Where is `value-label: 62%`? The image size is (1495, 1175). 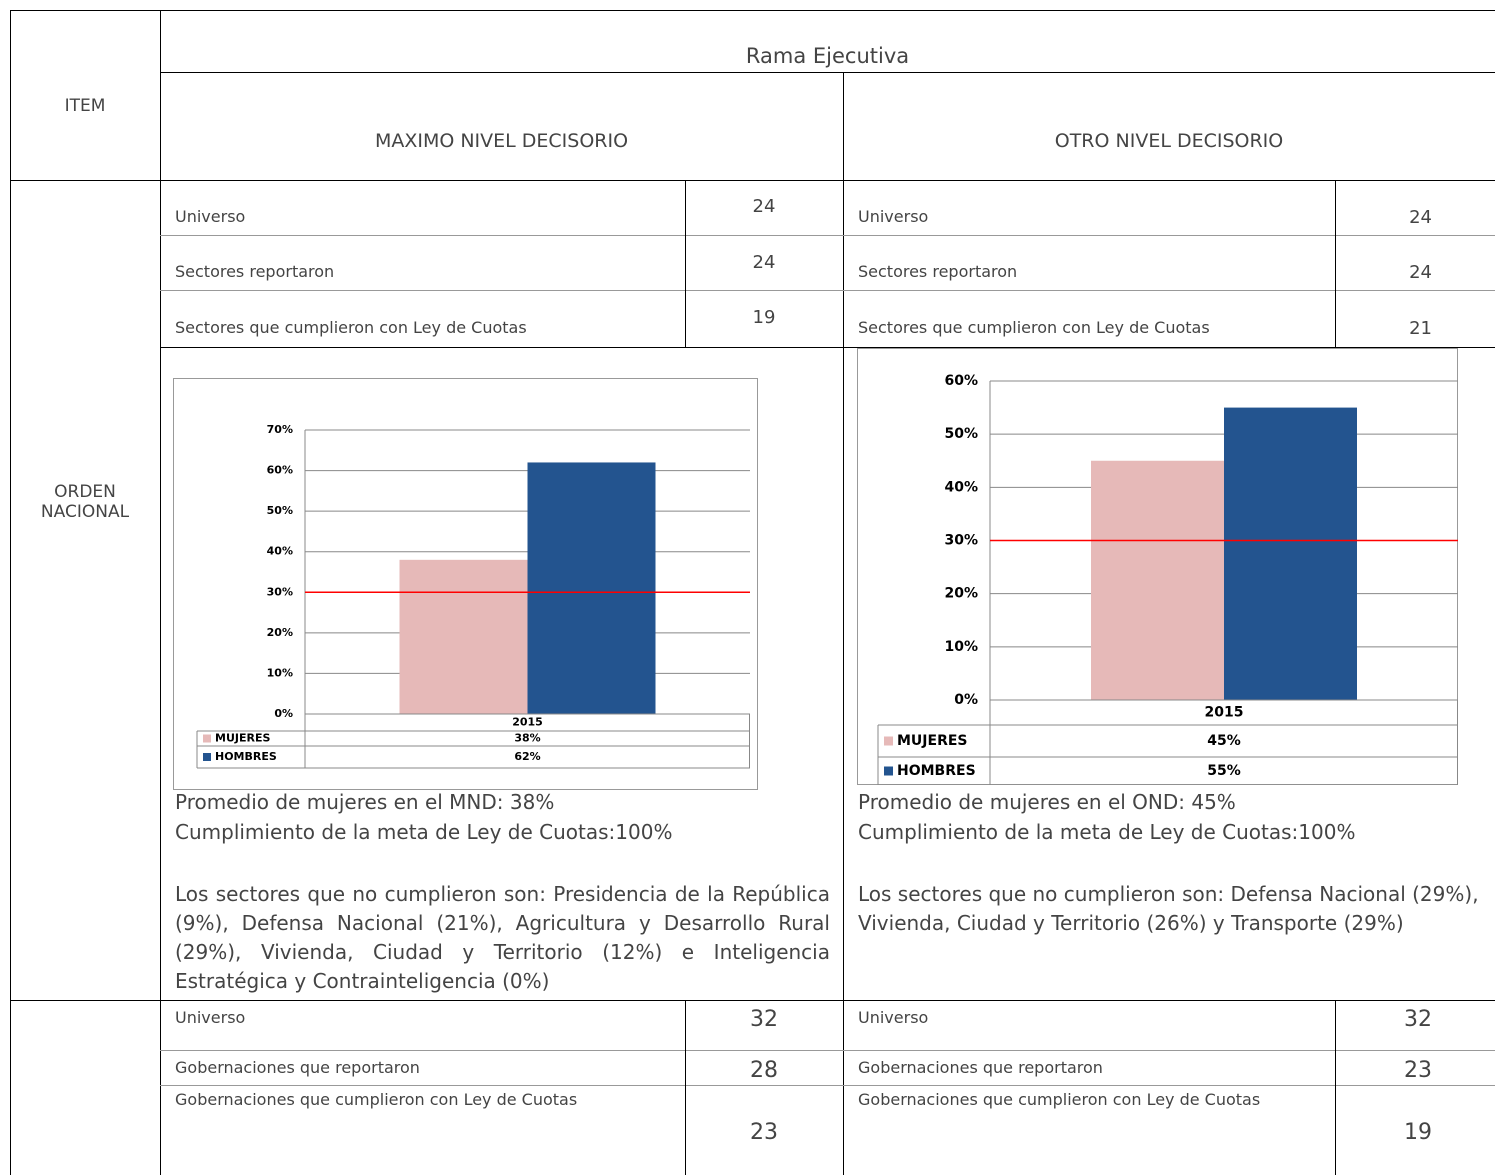
value-label: 62% is located at coordinates (527, 756).